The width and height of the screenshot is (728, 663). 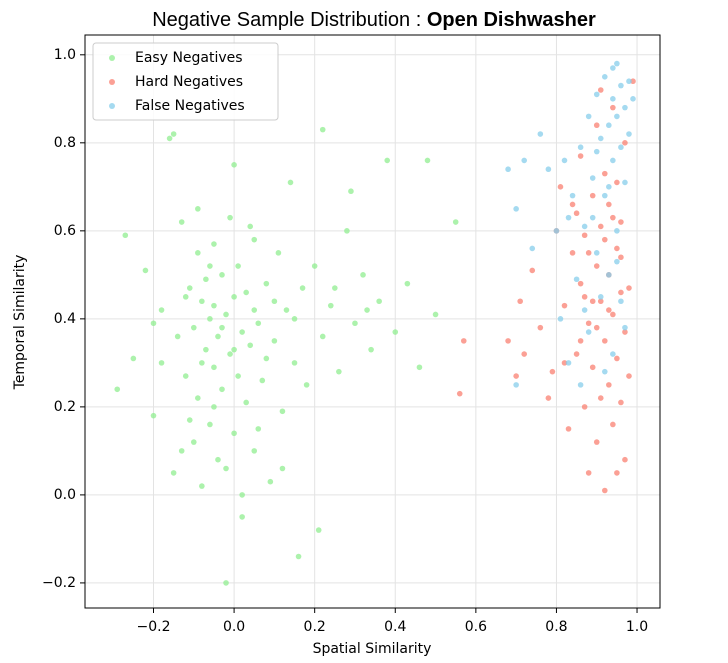 I want to click on legend-box, so click(x=185, y=81).